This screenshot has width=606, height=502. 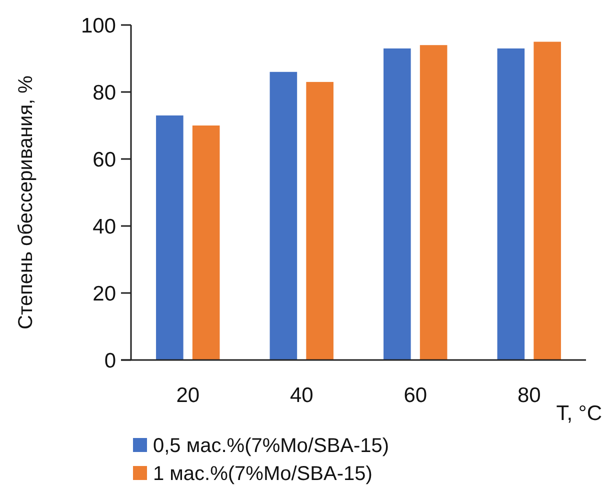 I want to click on y-tick-label: 40, so click(x=104, y=226).